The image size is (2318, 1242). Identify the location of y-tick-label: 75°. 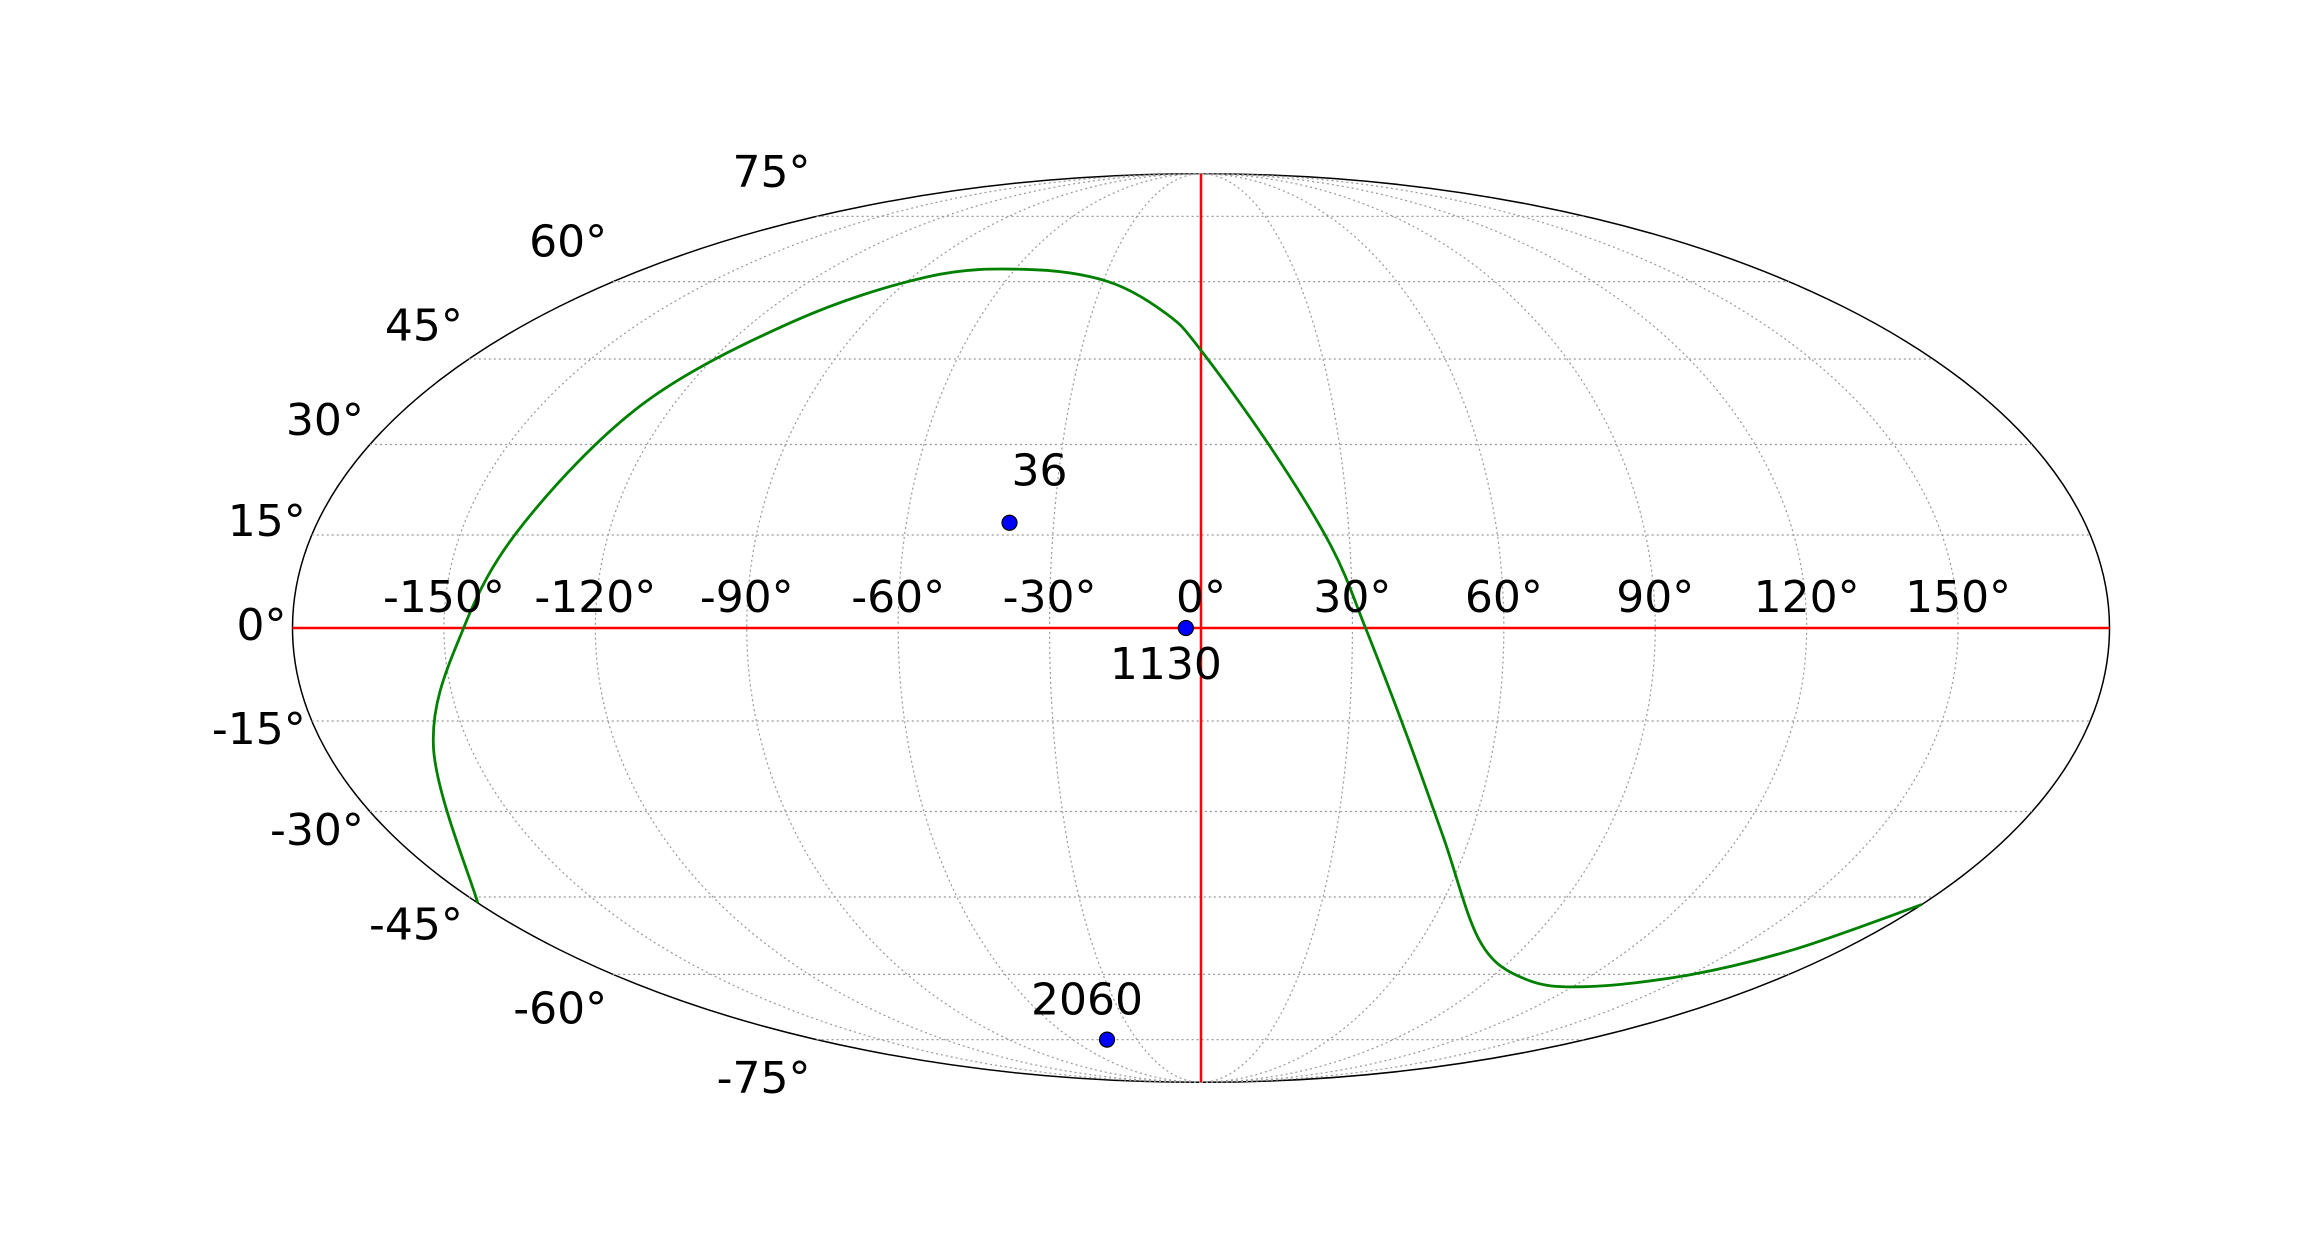
(772, 172).